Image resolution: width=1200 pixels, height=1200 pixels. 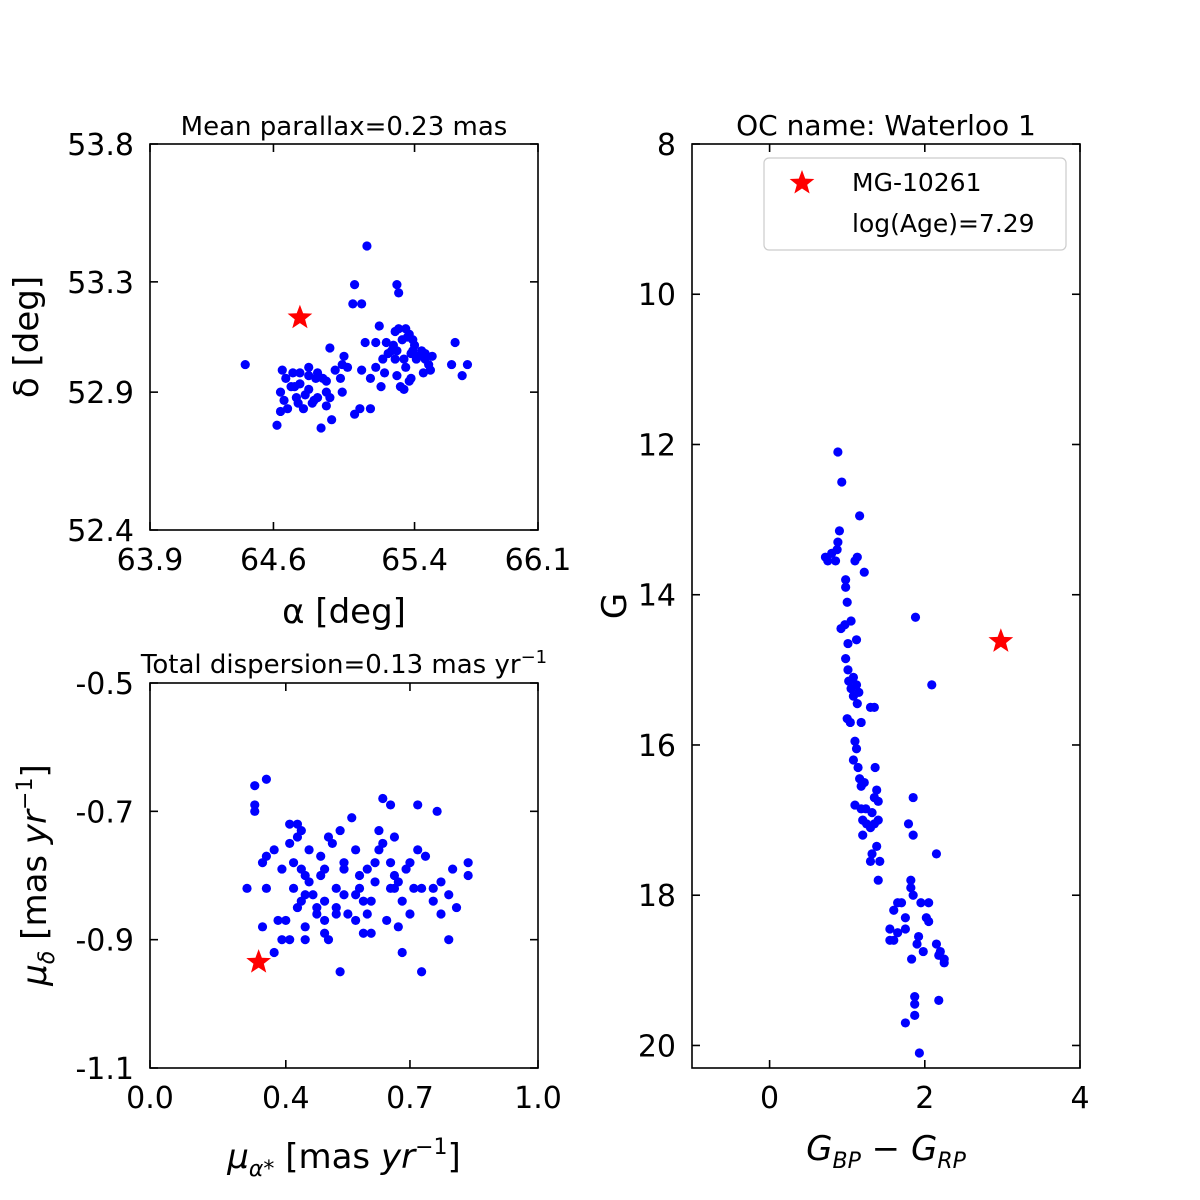 What do you see at coordinates (917, 752) in the screenshot?
I see `cmd-points` at bounding box center [917, 752].